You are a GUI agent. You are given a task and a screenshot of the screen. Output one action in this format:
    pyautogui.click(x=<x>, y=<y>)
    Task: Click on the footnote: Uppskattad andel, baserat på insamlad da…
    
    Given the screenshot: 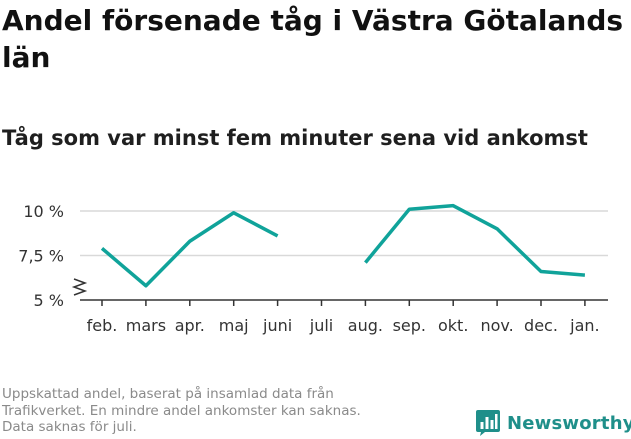 What is the action you would take?
    pyautogui.click(x=227, y=411)
    